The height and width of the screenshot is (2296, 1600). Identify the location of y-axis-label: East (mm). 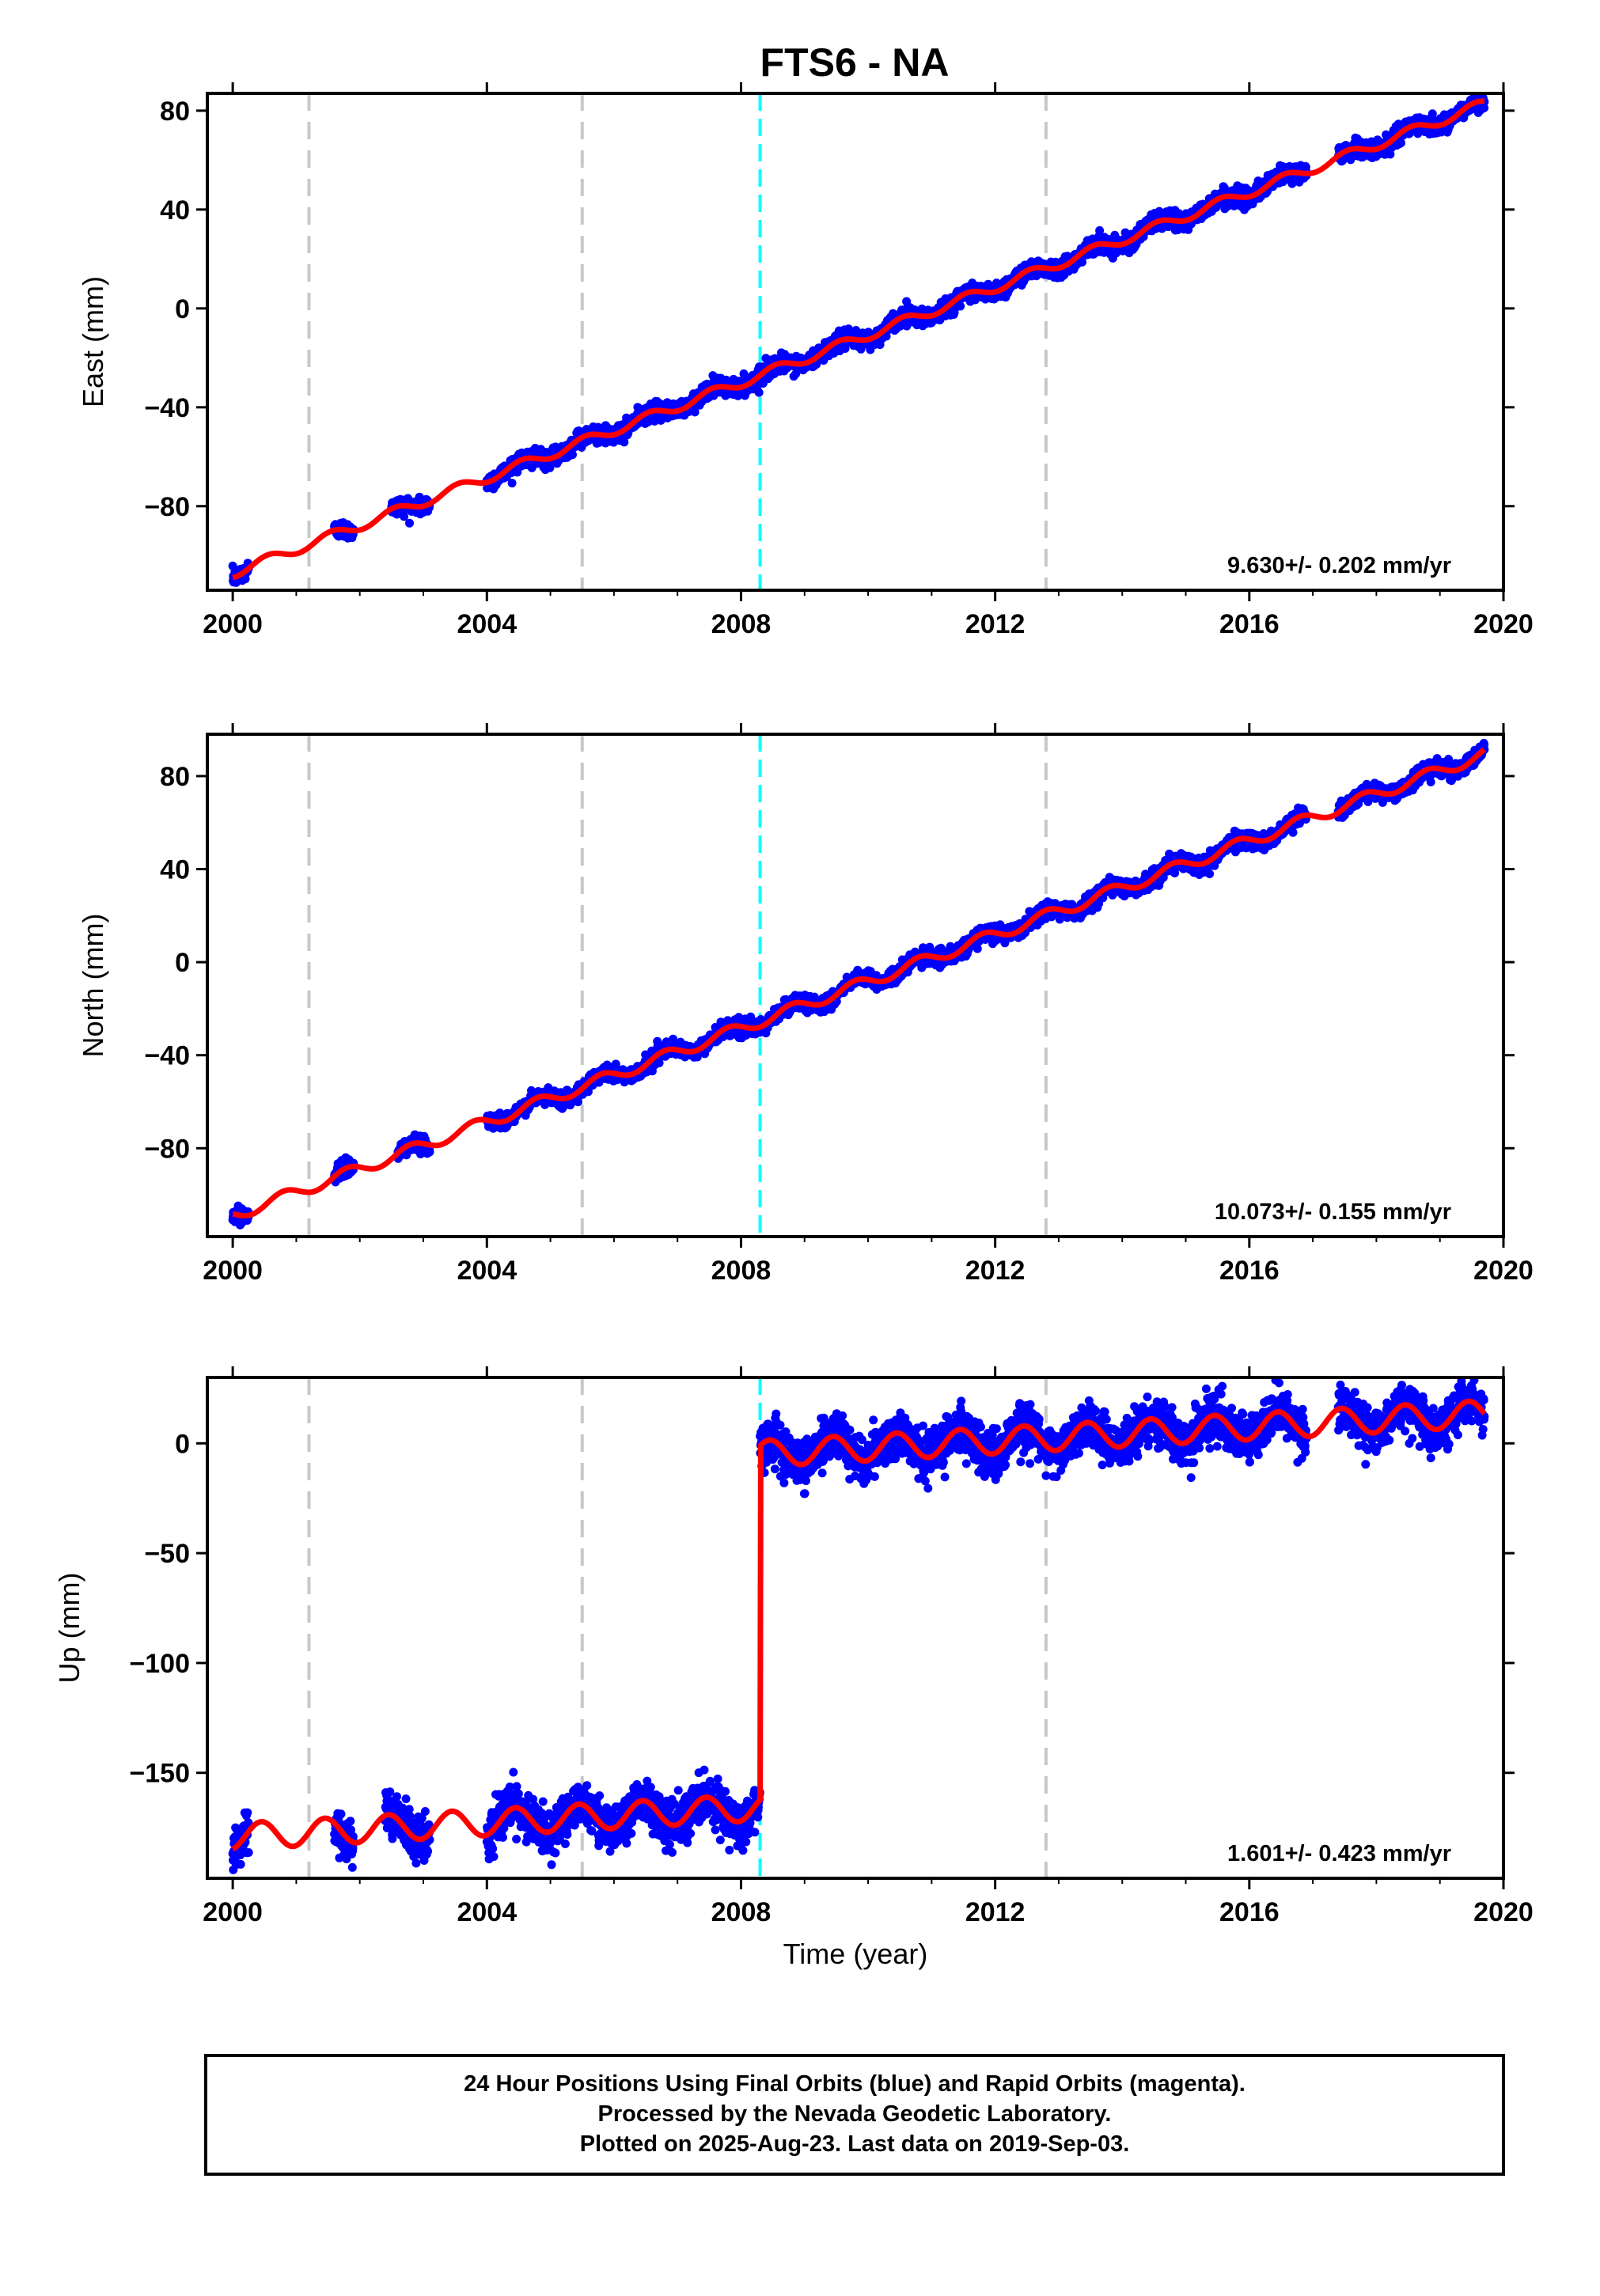
(93, 342).